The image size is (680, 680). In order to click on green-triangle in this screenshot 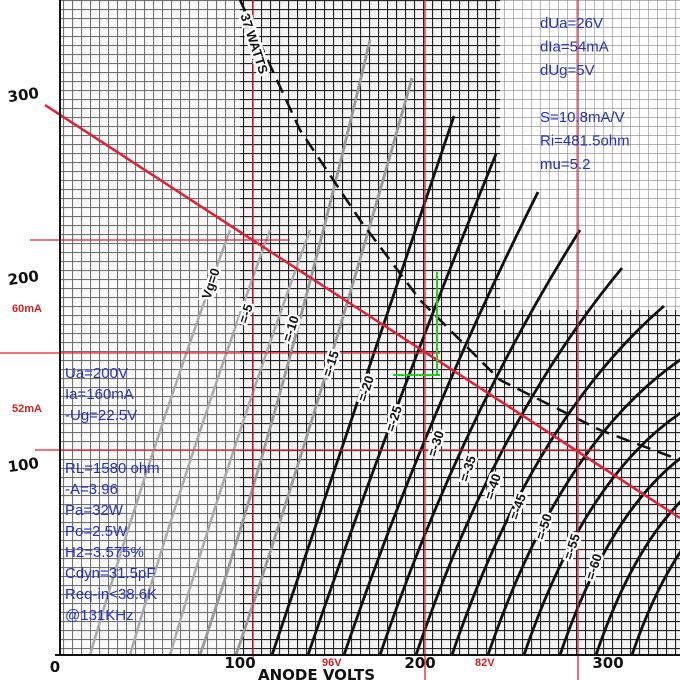, I will do `click(416, 324)`.